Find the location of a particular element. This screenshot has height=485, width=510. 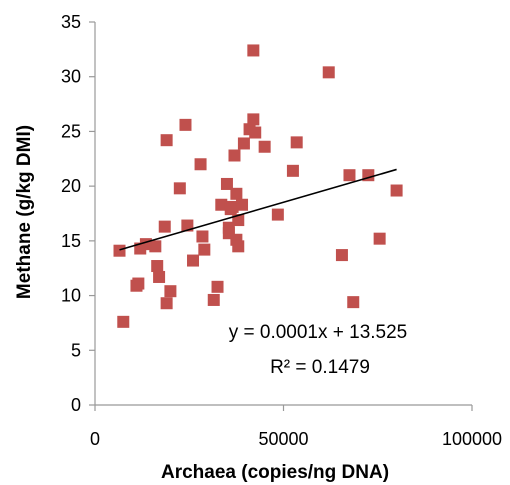

x-axis-ticks: 0 50000 100000 is located at coordinates (296, 427).